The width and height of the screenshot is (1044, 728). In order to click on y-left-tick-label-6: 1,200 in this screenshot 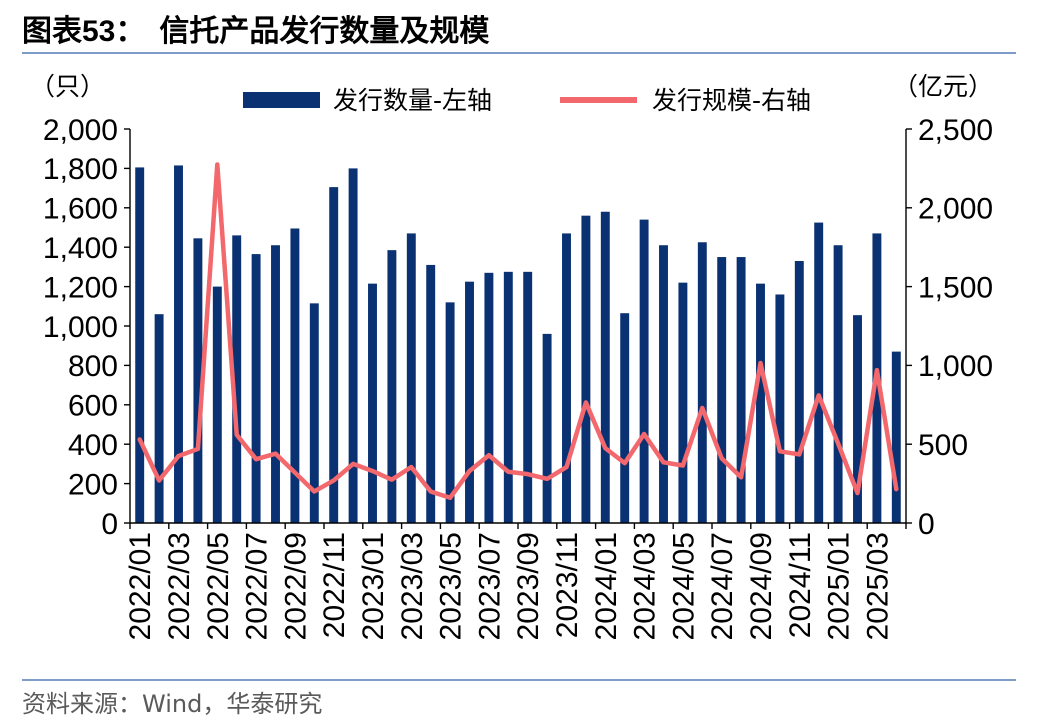, I will do `click(80, 287)`.